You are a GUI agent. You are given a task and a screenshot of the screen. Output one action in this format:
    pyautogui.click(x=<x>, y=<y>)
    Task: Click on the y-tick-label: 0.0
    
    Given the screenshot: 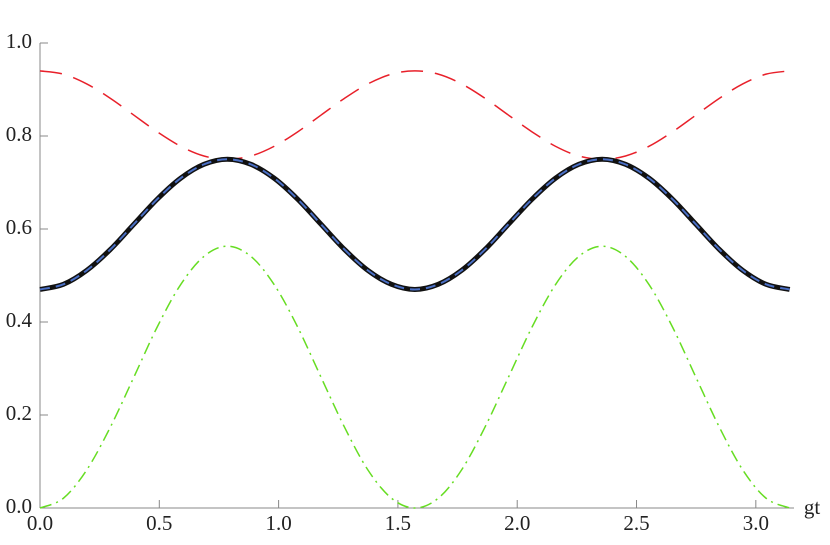 What is the action you would take?
    pyautogui.click(x=19, y=506)
    